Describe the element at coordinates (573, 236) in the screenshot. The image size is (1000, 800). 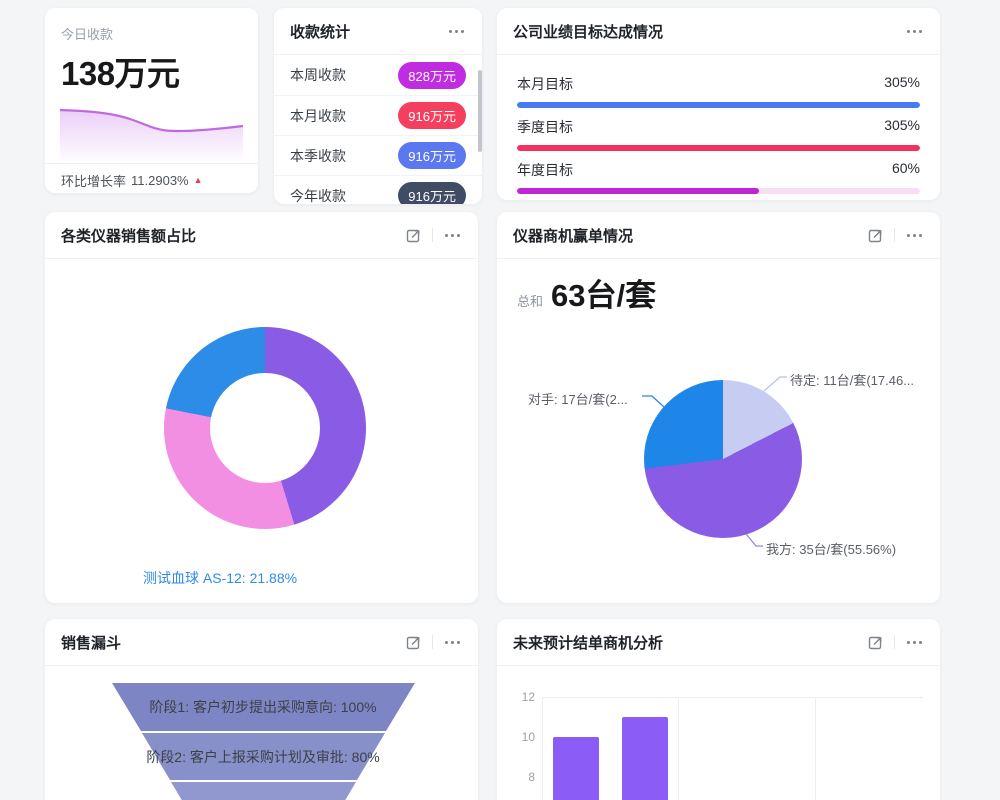
I see `card-title: 仪器商机赢单情况` at that location.